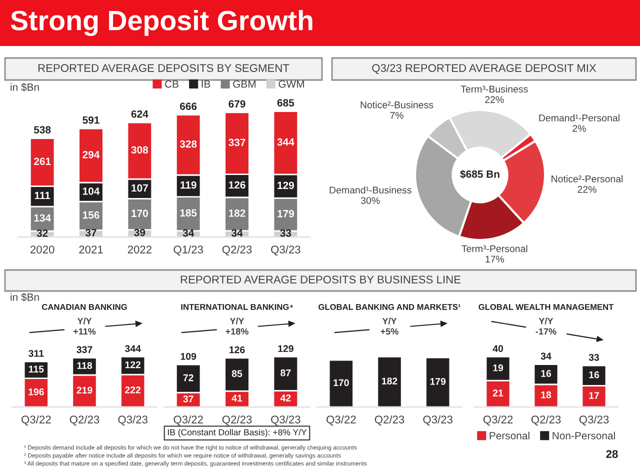 Image resolution: width=640 pixels, height=469 pixels. I want to click on slice-label: Notice²-Personal, so click(587, 178).